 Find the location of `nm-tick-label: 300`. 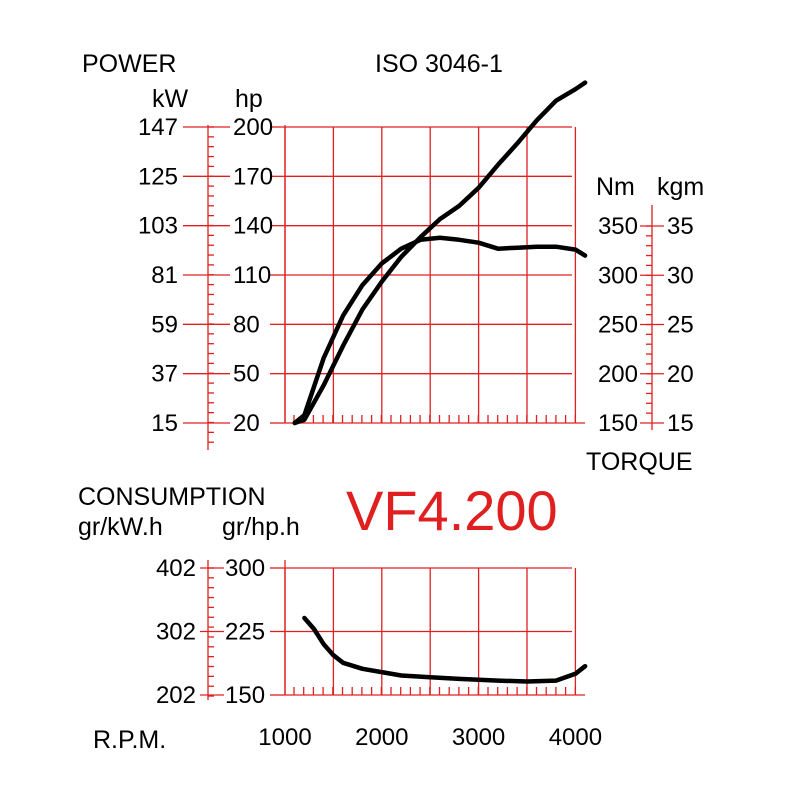

nm-tick-label: 300 is located at coordinates (618, 275).